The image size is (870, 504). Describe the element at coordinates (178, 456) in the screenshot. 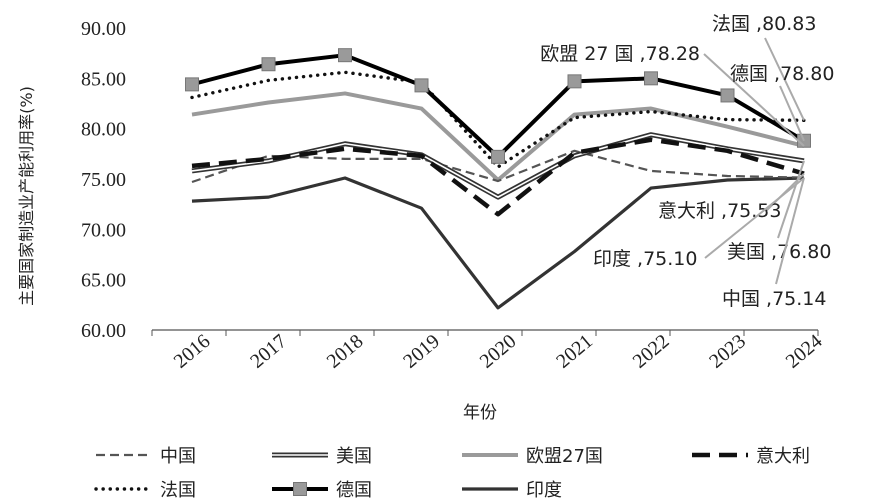

I see `legend-label: 中国` at that location.